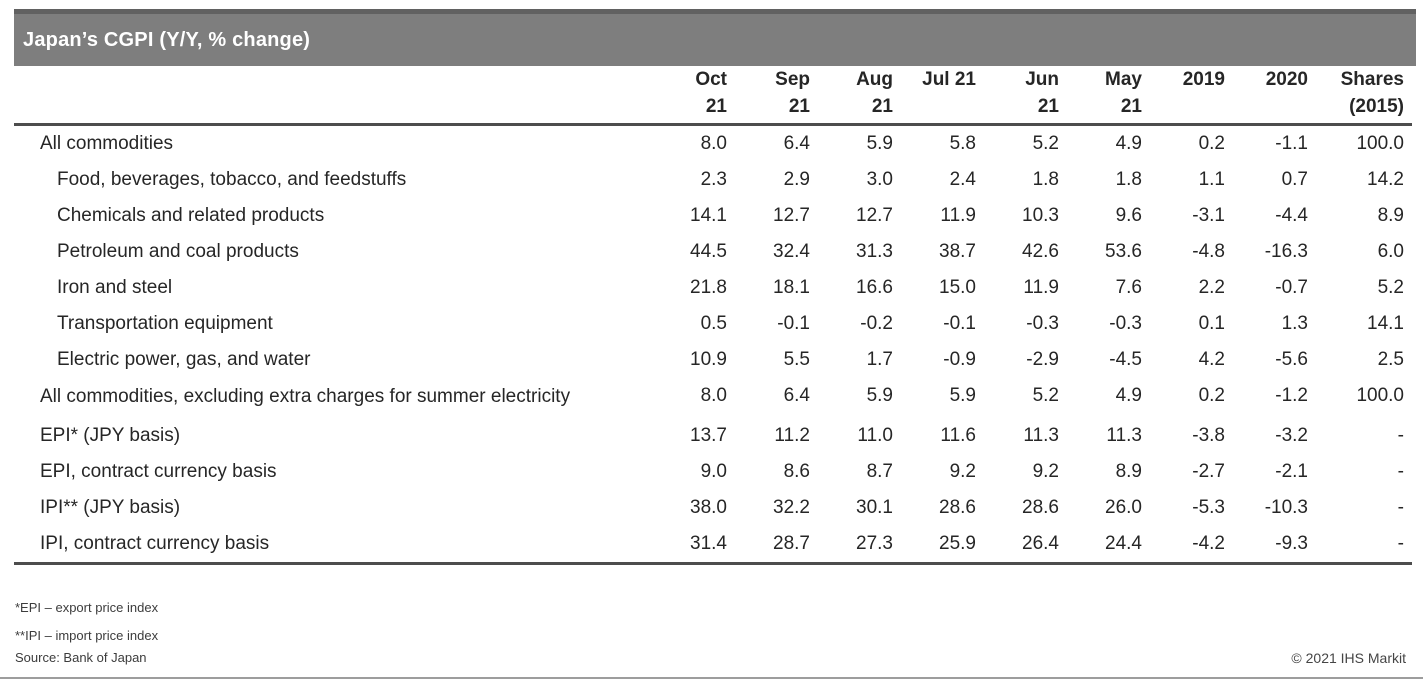  I want to click on value-cell: 4.9, so click(1128, 143).